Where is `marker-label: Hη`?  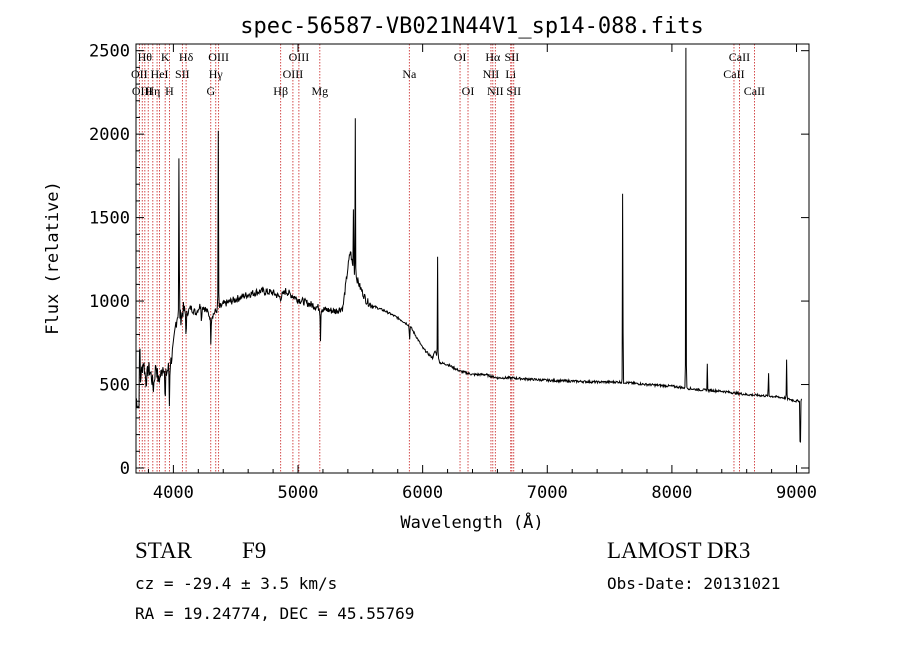
marker-label: Hη is located at coordinates (152, 91).